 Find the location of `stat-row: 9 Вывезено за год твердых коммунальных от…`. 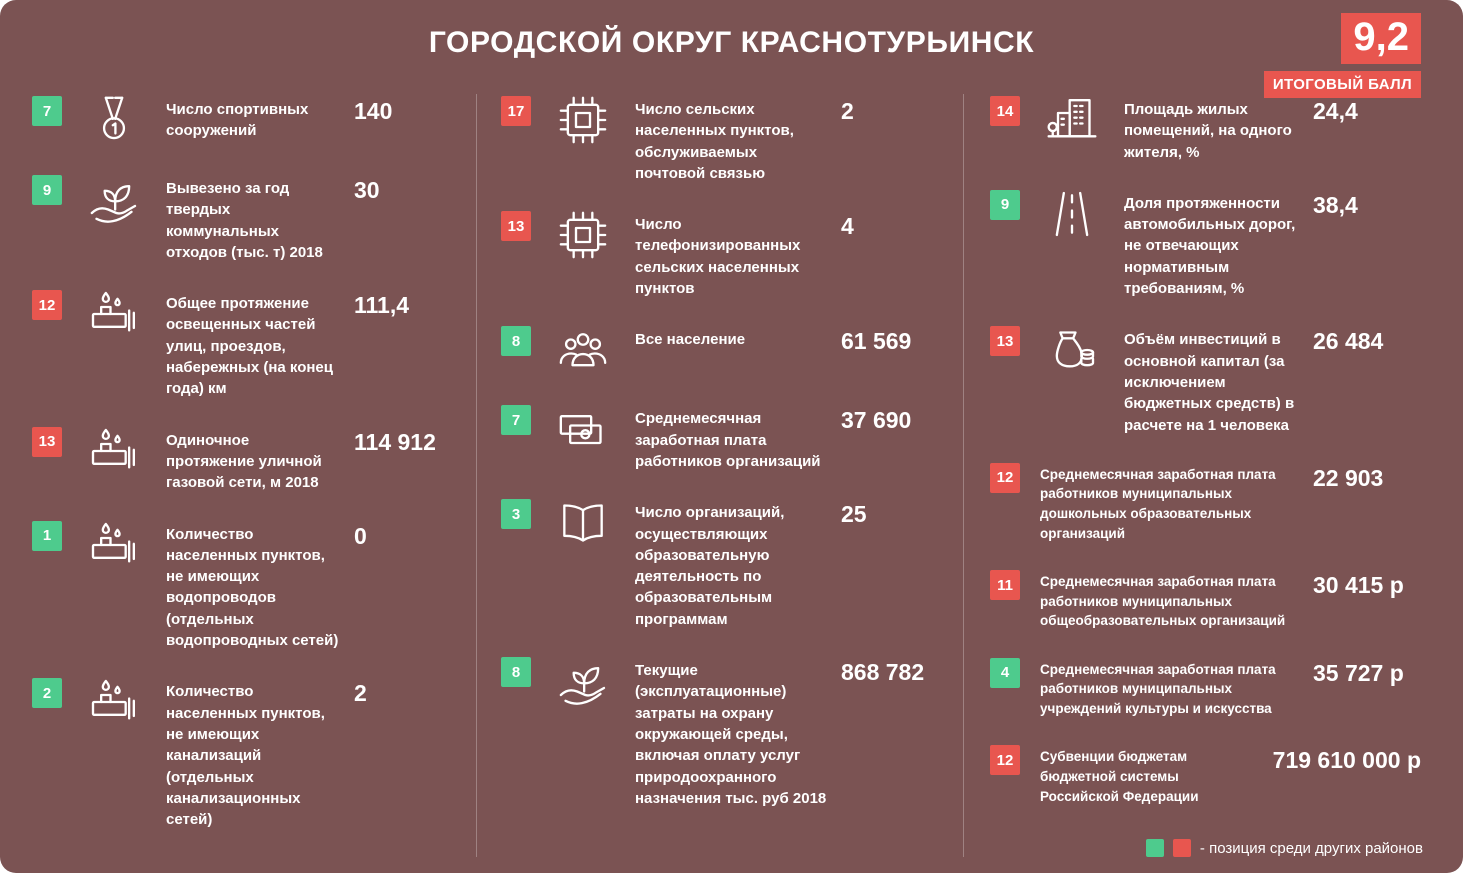

stat-row: 9 Вывезено за год твердых коммунальных от… is located at coordinates (247, 219).